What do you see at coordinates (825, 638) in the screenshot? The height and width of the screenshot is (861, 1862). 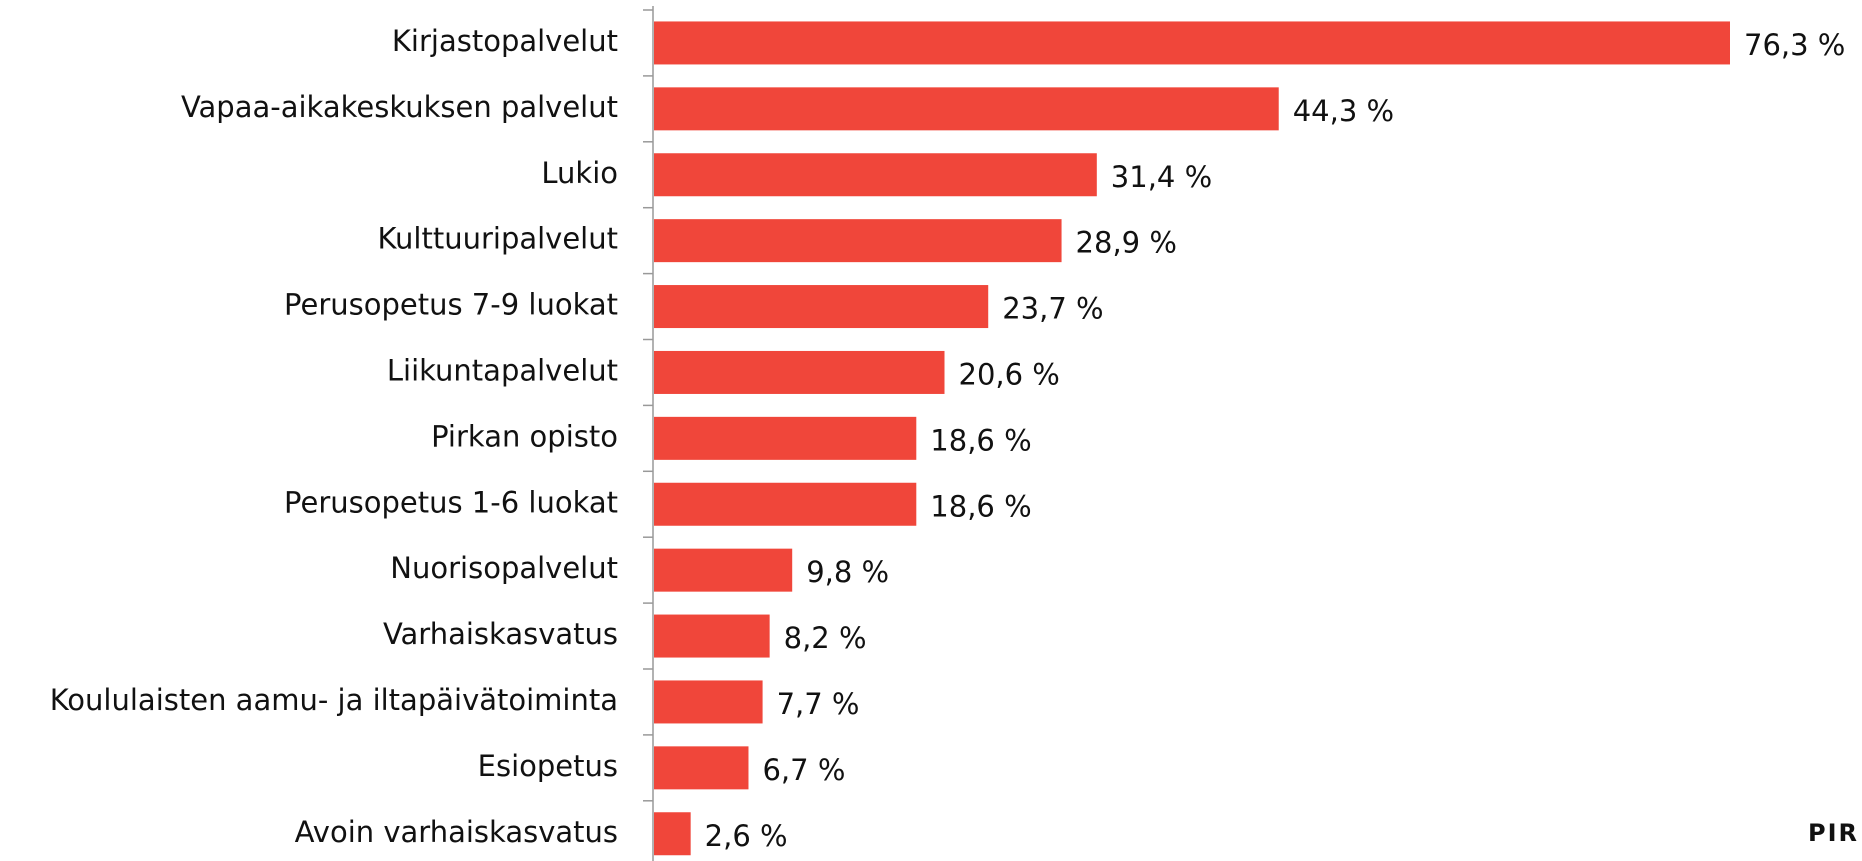 I see `value-label: 8,2 %` at bounding box center [825, 638].